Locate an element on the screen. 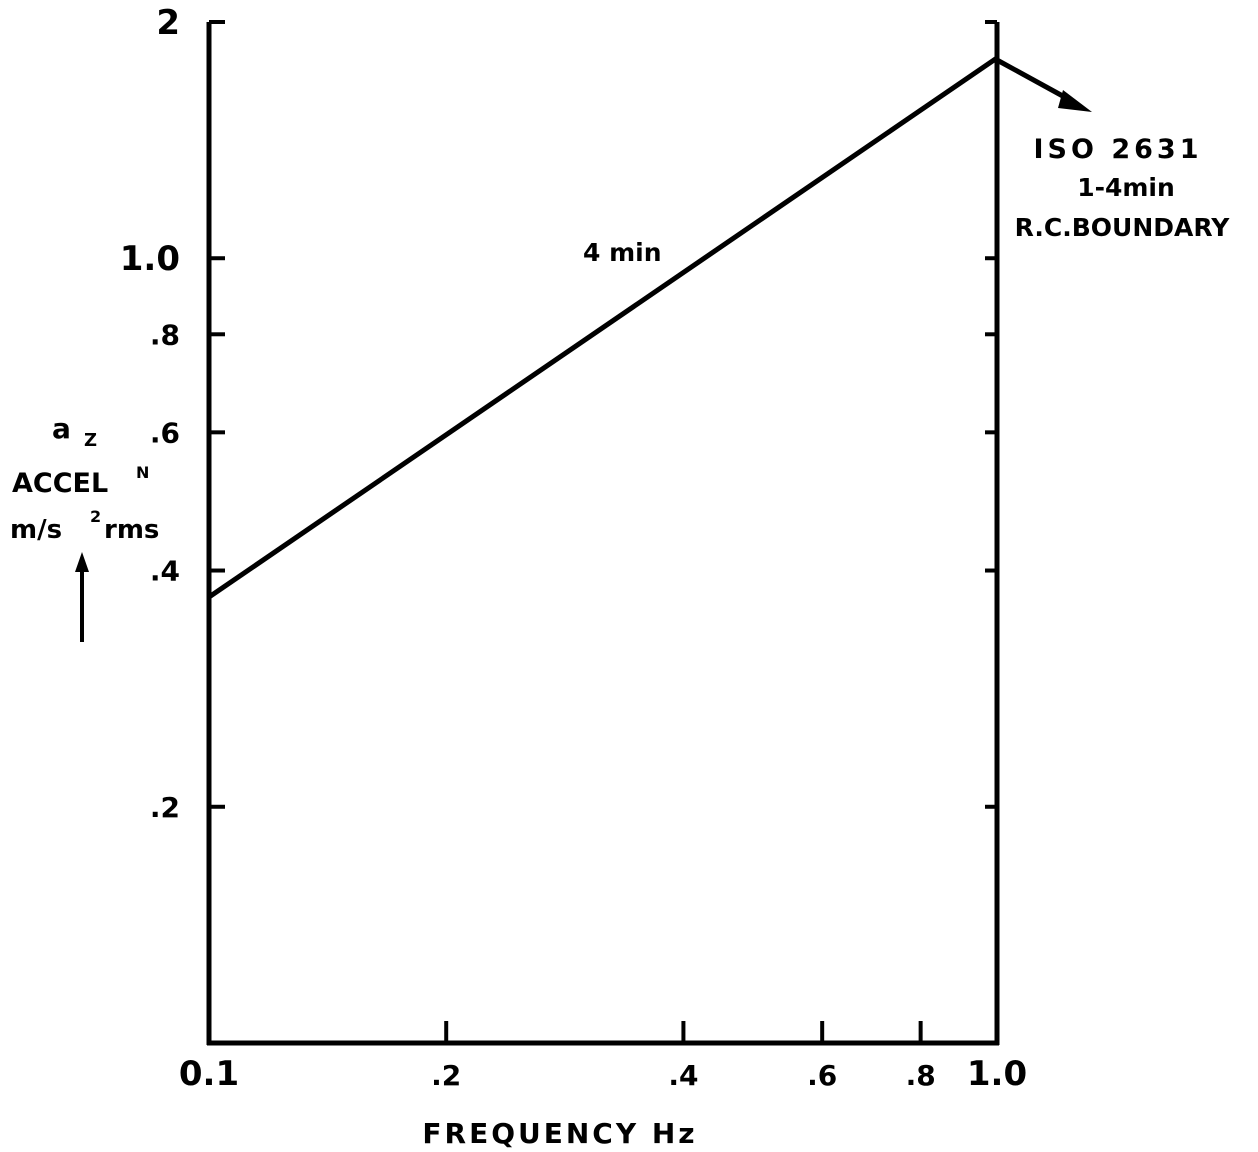 This screenshot has height=1152, width=1258. x-ticks: 0.1 .2 .4 .6 .8 1.0 is located at coordinates (603, 1057).